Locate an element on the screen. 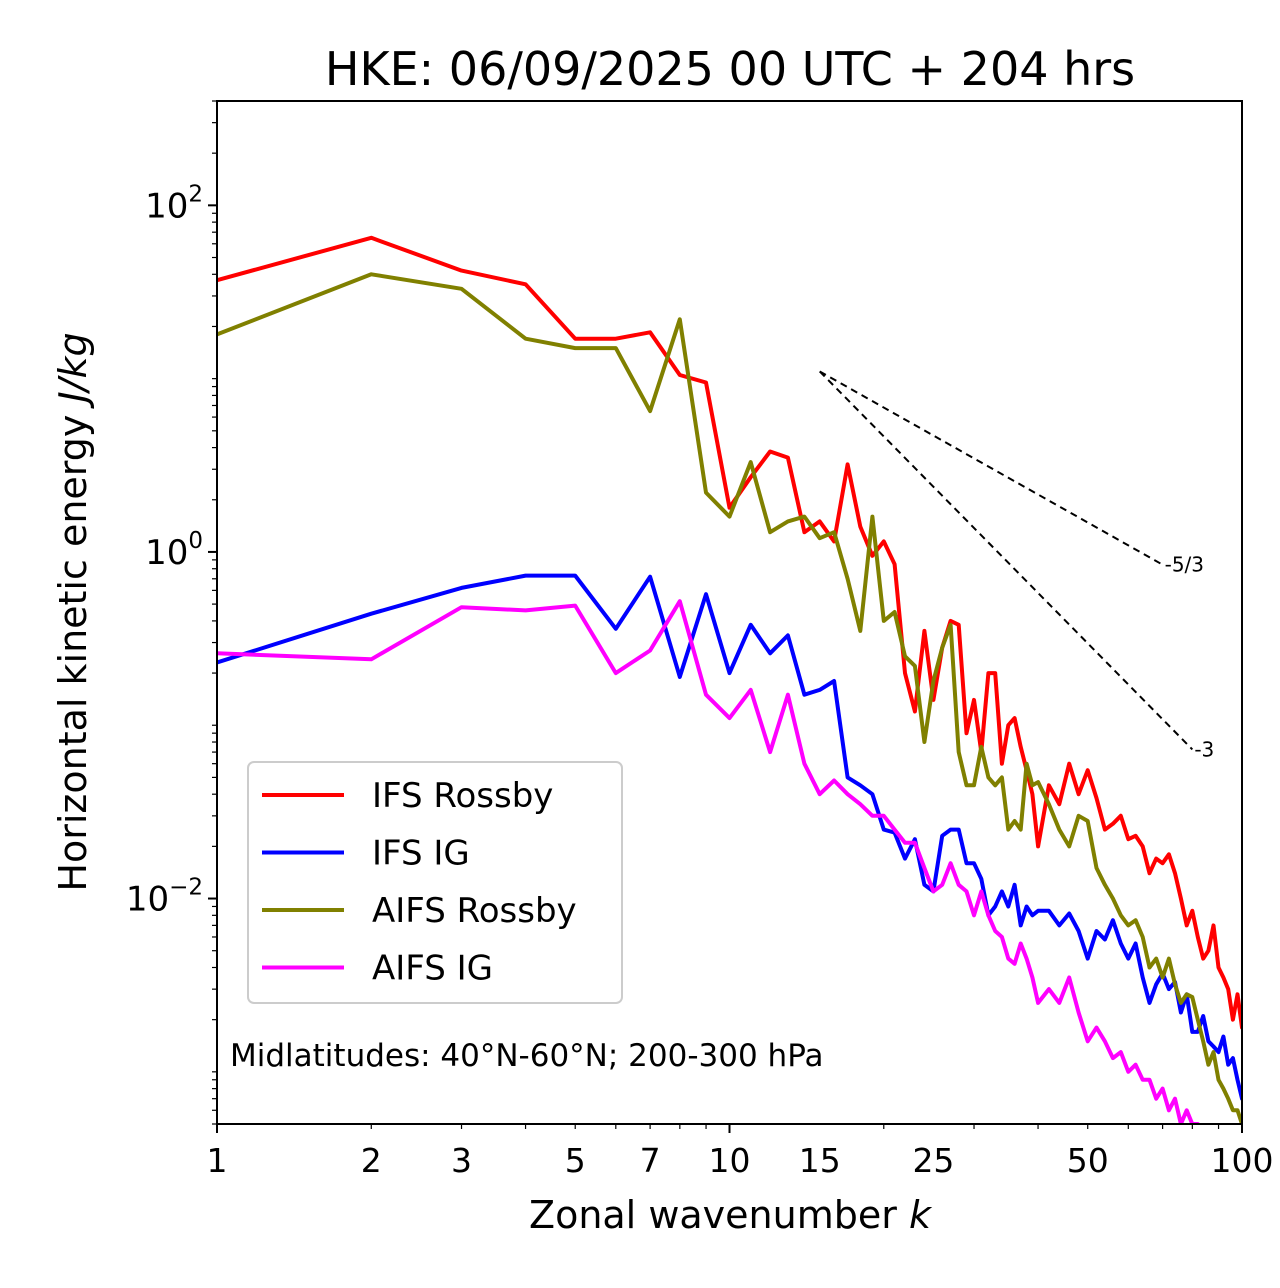 This screenshot has height=1288, width=1280. reference-lines: -5/3 -3 is located at coordinates (1016, 565).